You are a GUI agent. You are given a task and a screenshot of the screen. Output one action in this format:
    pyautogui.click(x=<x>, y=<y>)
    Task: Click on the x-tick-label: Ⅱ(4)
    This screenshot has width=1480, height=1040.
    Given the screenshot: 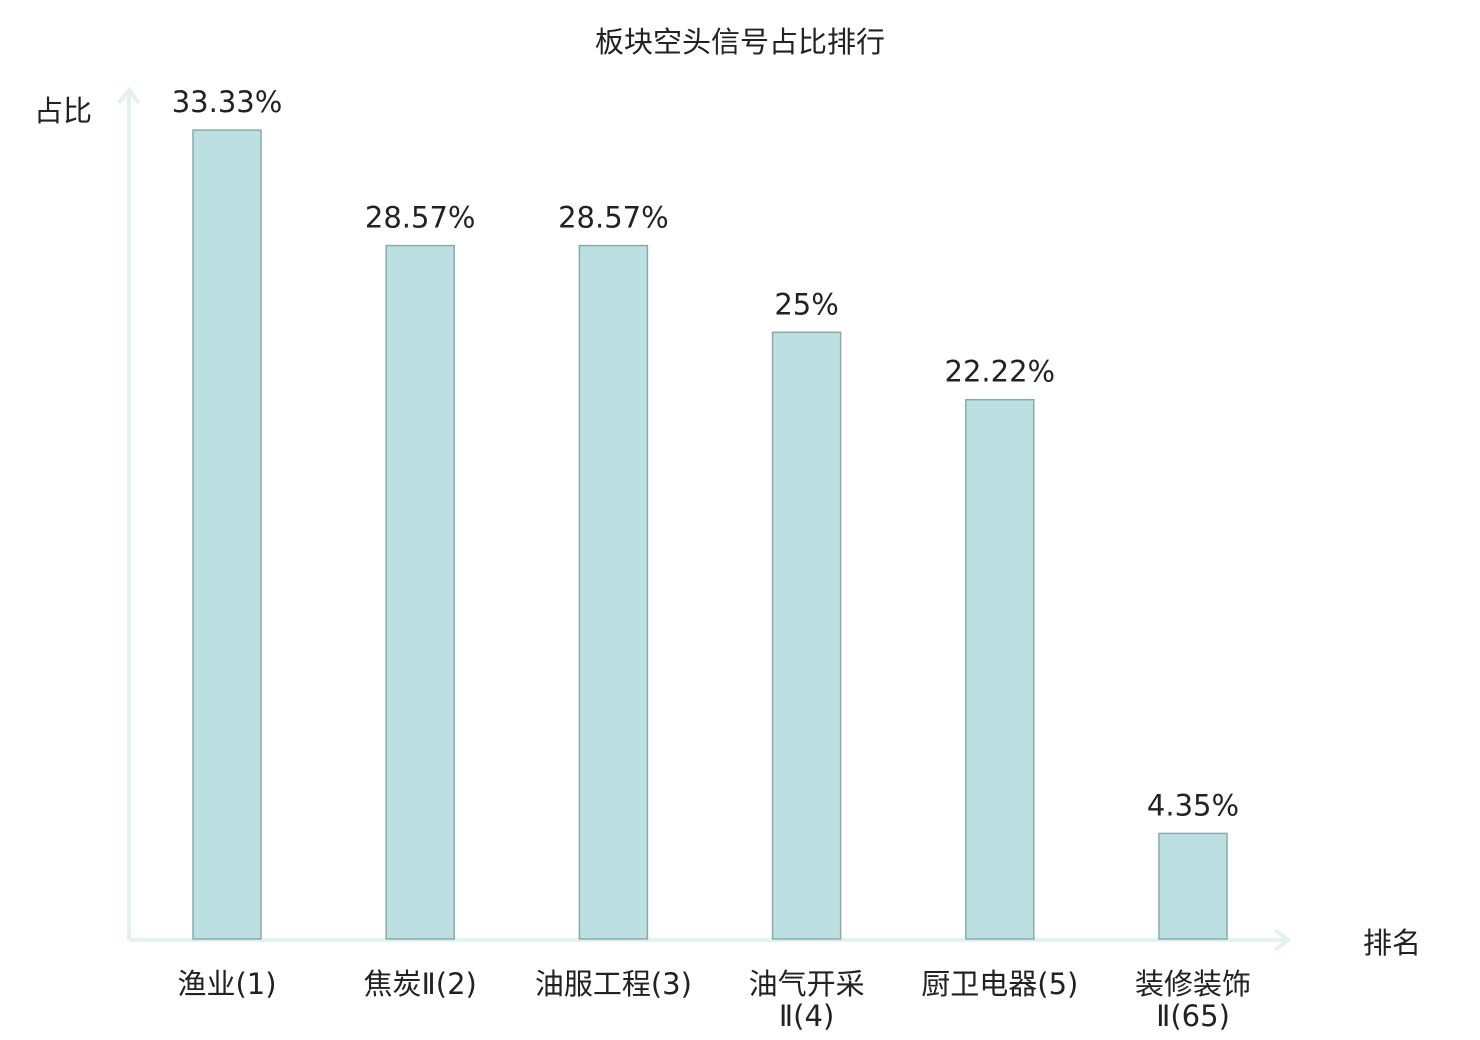 What is the action you would take?
    pyautogui.click(x=806, y=1016)
    